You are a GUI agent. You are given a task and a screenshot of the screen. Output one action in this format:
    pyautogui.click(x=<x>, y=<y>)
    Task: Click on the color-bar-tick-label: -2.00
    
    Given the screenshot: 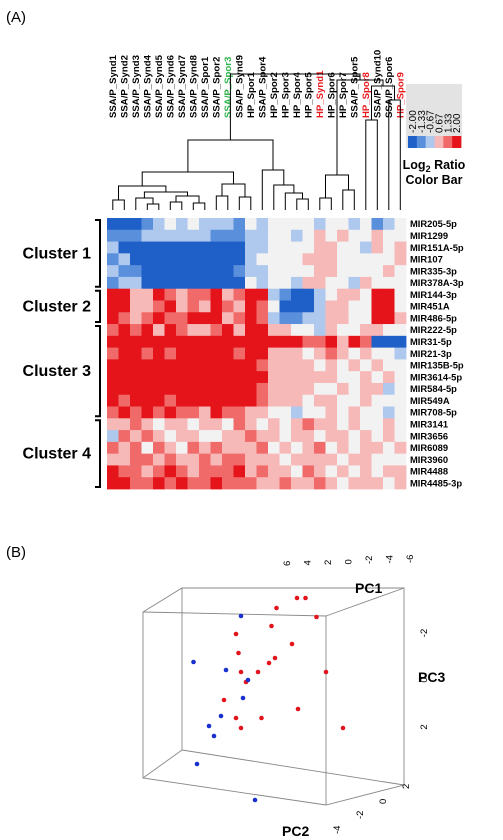 What is the action you would take?
    pyautogui.click(x=413, y=121)
    